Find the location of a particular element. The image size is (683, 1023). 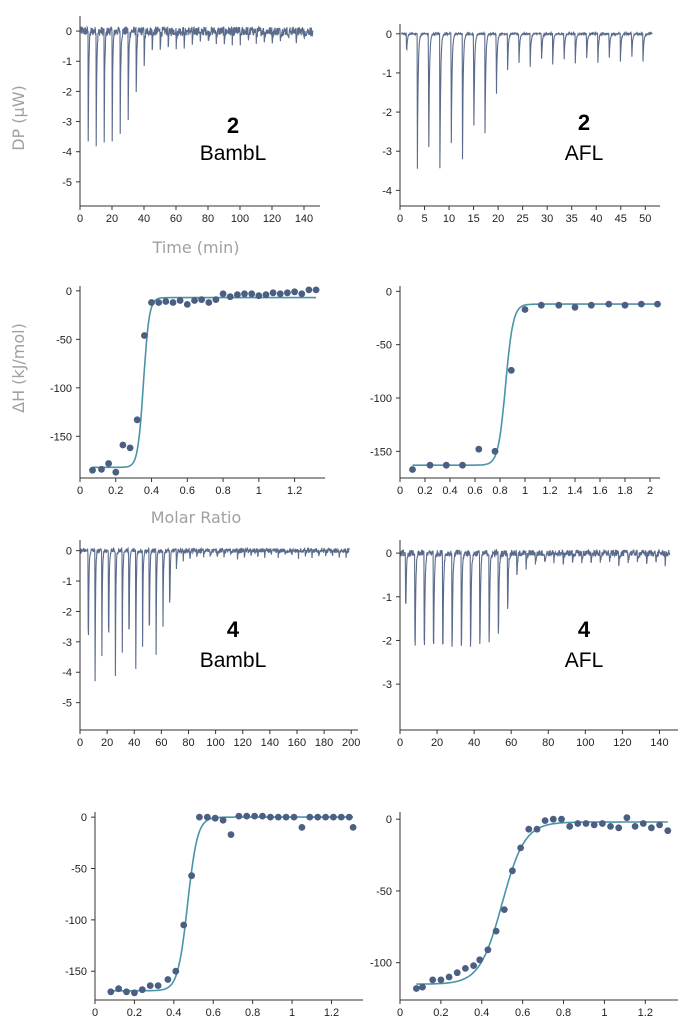

thermogram-2-afl-x-tick-label: 30 is located at coordinates (547, 219).